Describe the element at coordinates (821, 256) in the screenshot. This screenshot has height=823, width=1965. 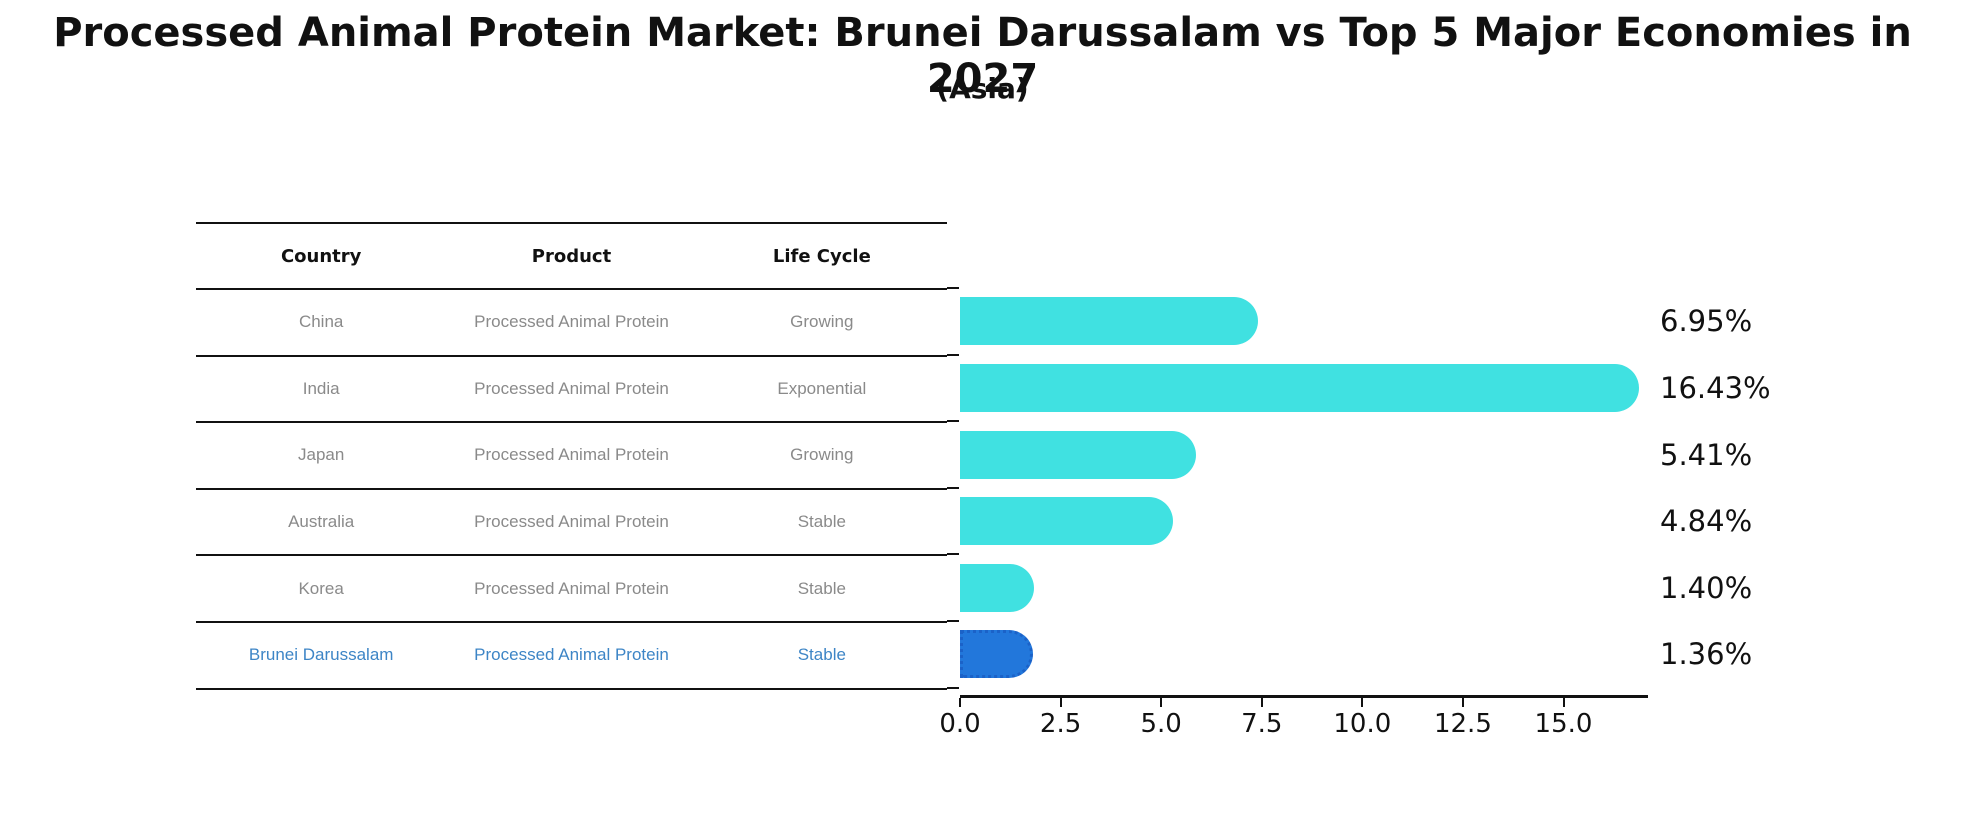
I see `column-header-life-cycle: Life Cycle` at that location.